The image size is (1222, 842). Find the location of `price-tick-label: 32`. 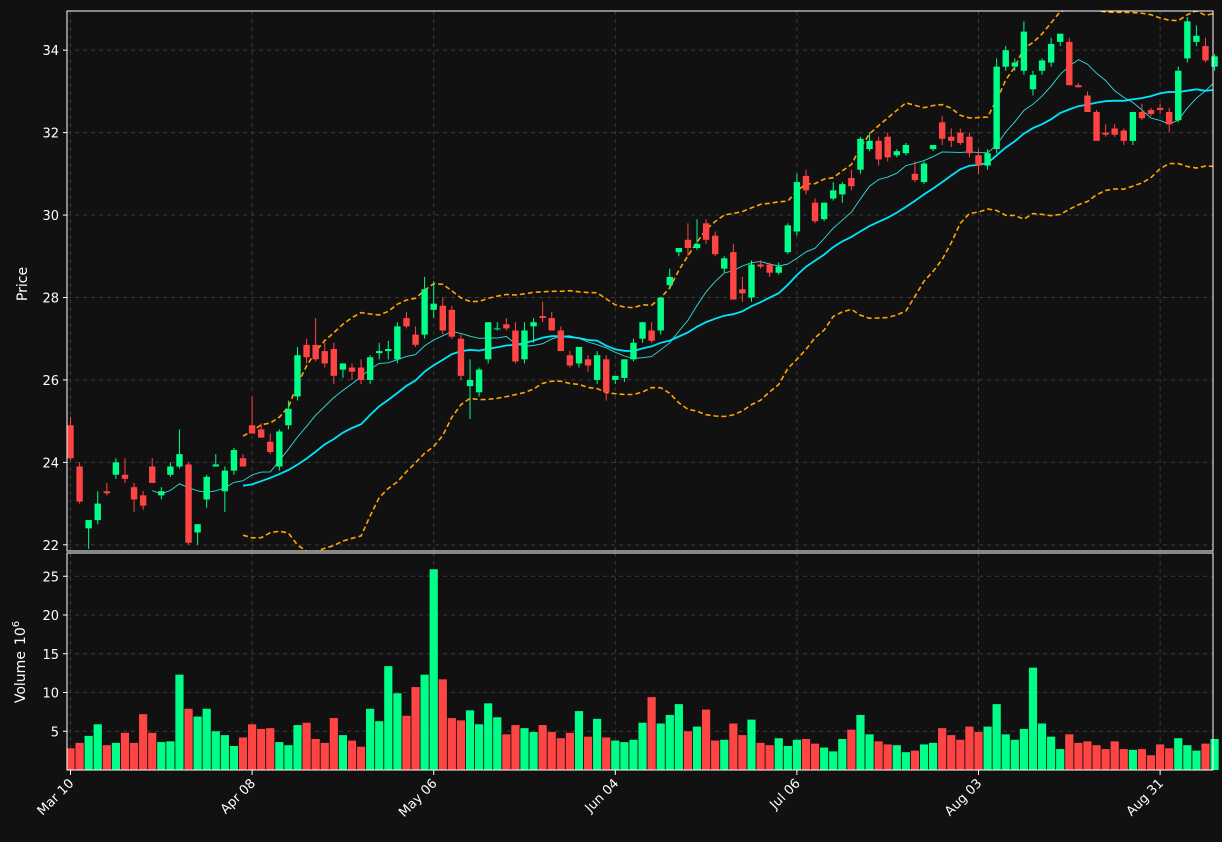

price-tick-label: 32 is located at coordinates (50, 134).